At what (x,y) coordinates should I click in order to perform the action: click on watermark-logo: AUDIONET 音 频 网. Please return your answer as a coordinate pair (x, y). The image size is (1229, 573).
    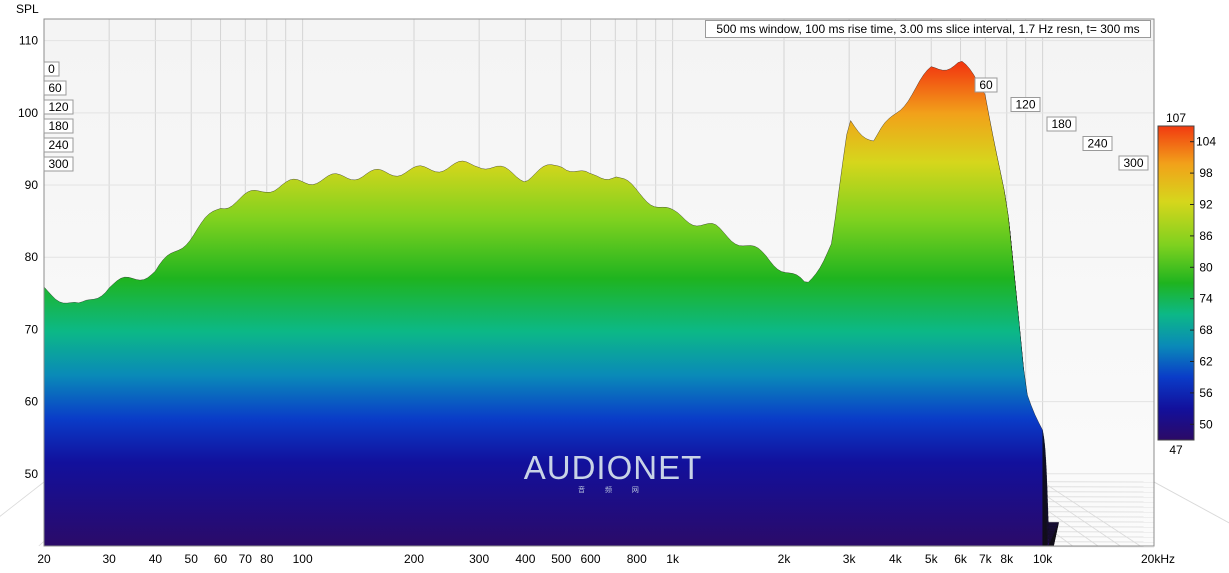
    Looking at the image, I should click on (613, 475).